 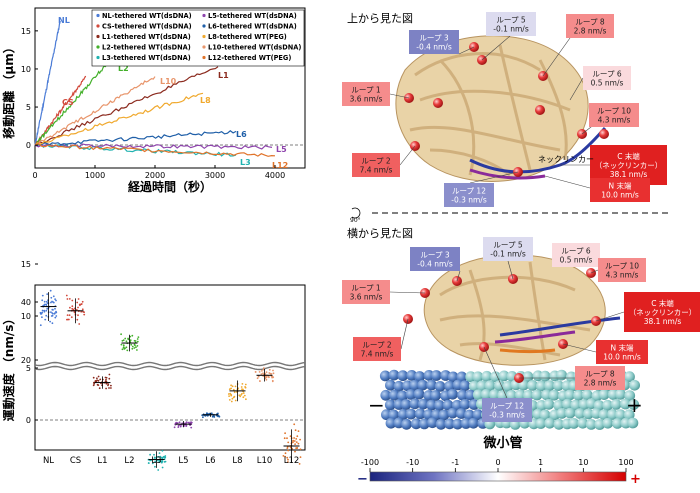 I want to click on trace-label-l5: L5, so click(x=281, y=149).